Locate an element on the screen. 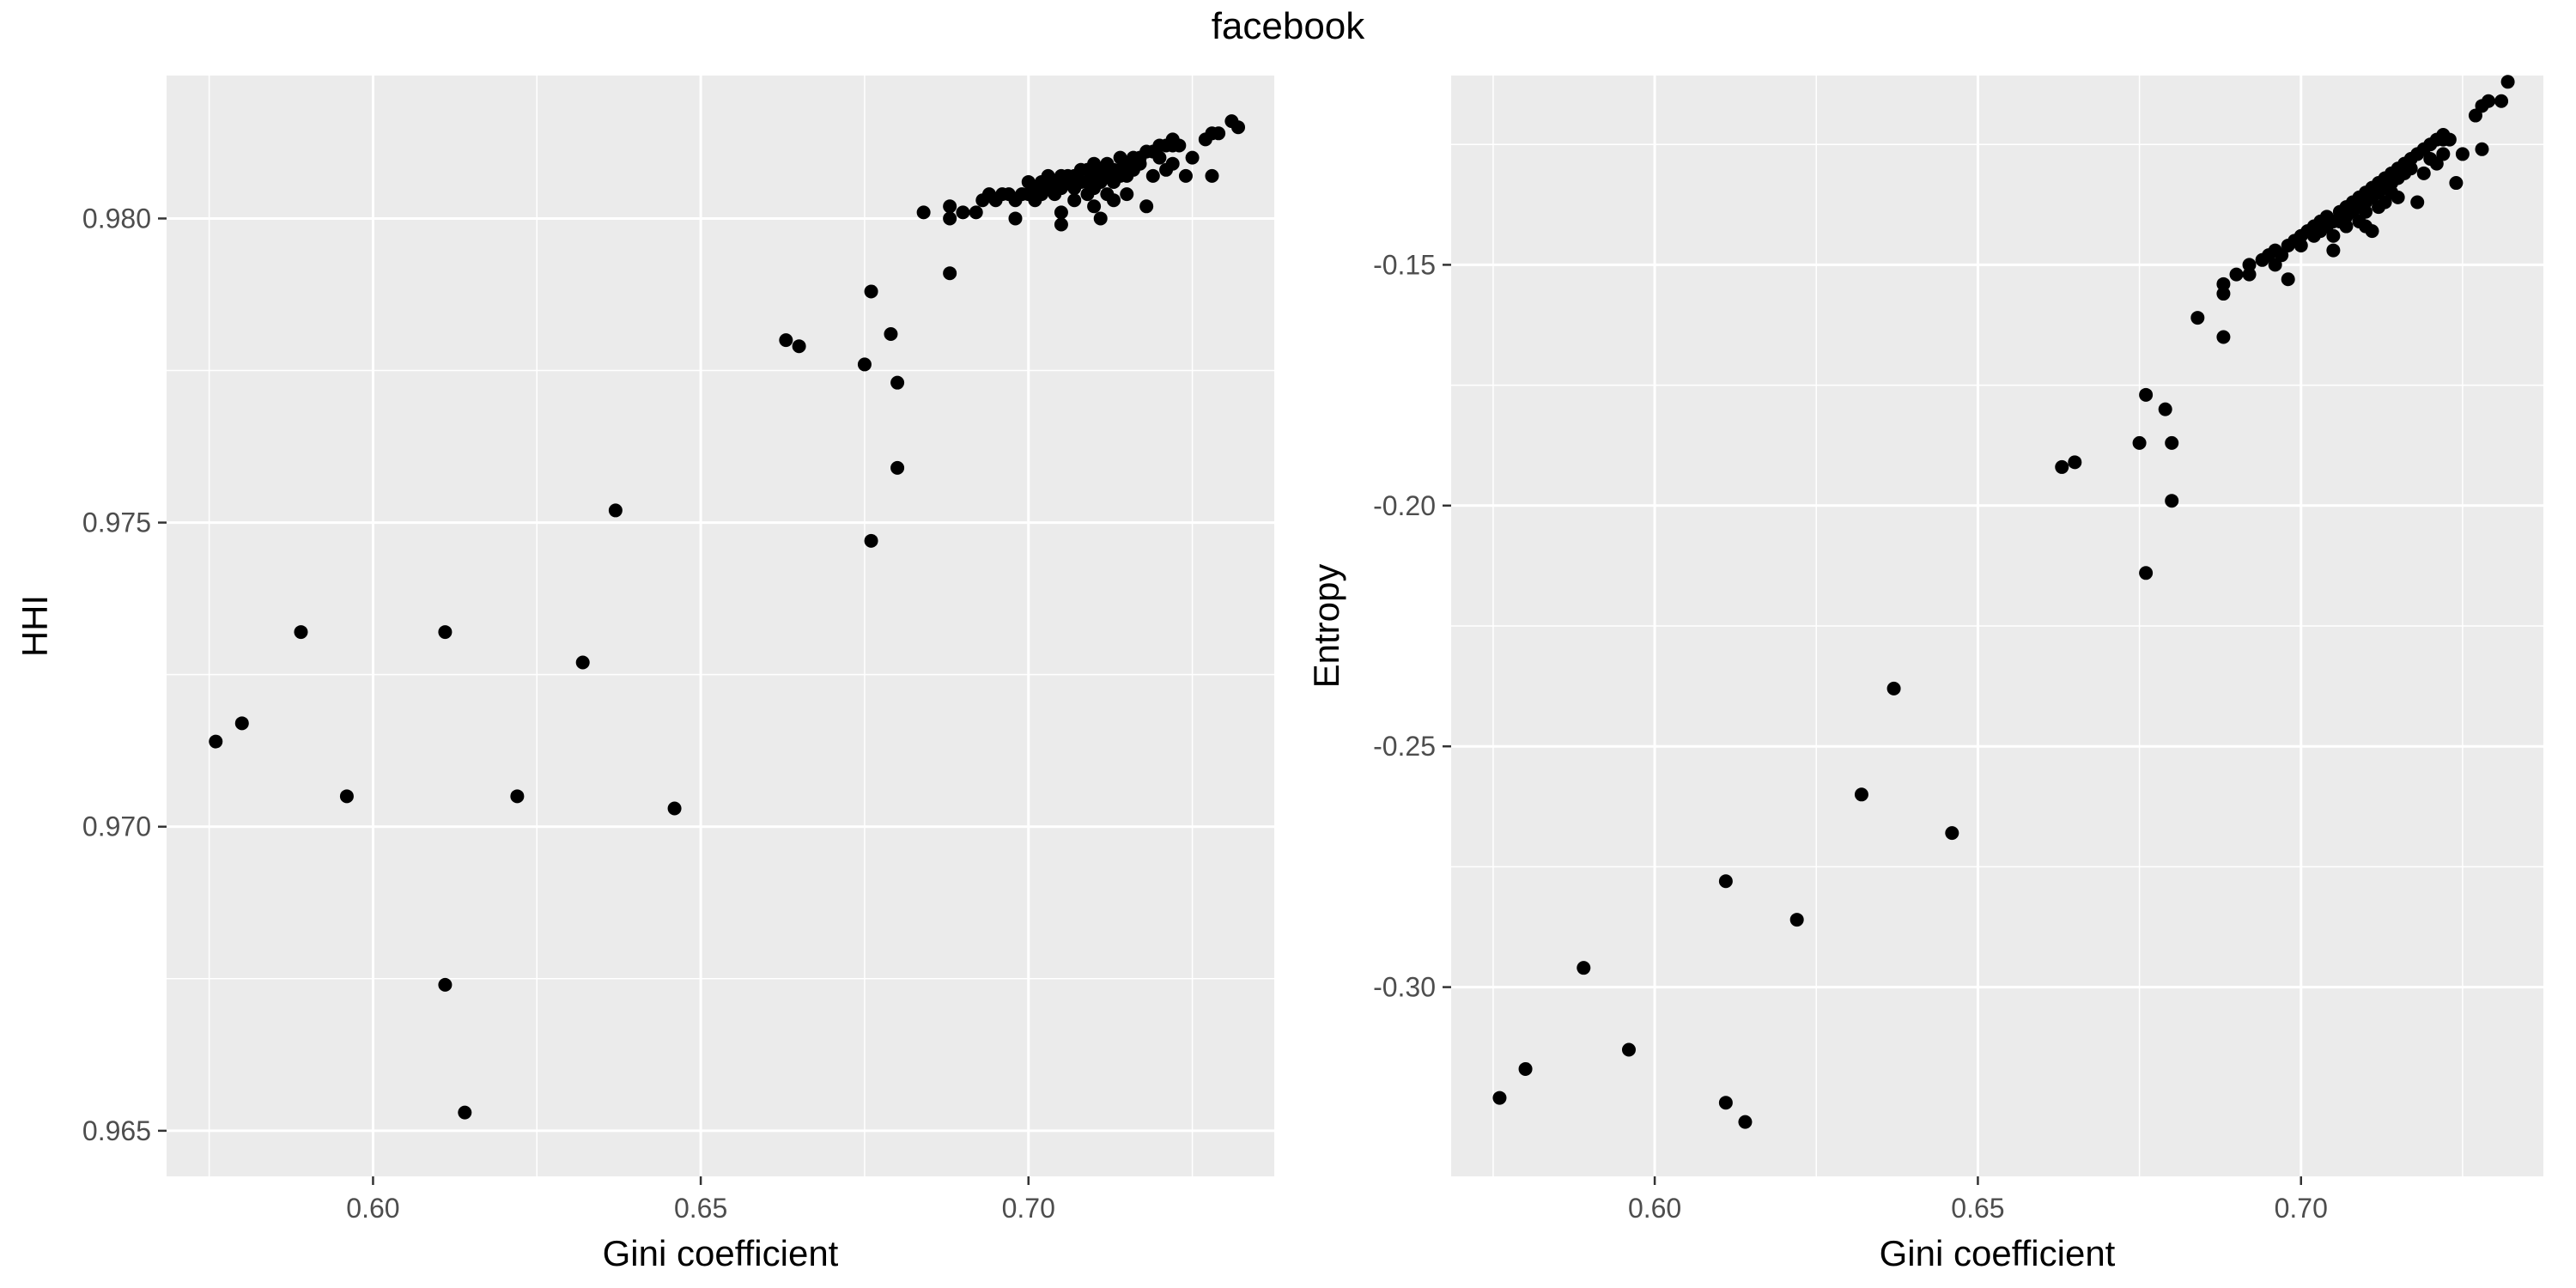 The width and height of the screenshot is (2576, 1288). hhi-x-tick-label: 0.60 is located at coordinates (372, 1208).